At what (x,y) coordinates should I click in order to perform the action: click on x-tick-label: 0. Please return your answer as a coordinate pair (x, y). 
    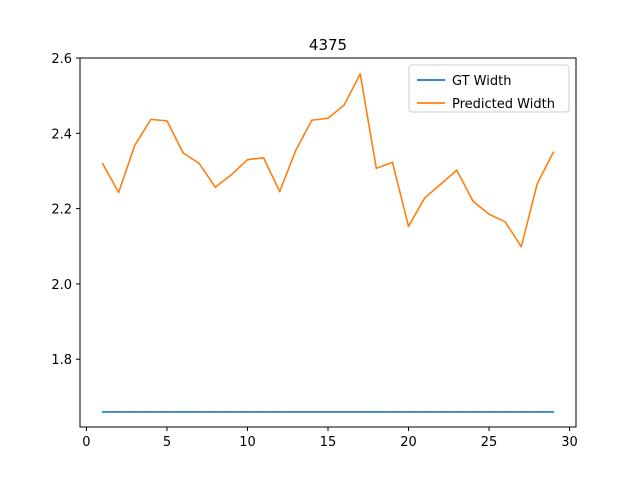
    Looking at the image, I should click on (86, 442).